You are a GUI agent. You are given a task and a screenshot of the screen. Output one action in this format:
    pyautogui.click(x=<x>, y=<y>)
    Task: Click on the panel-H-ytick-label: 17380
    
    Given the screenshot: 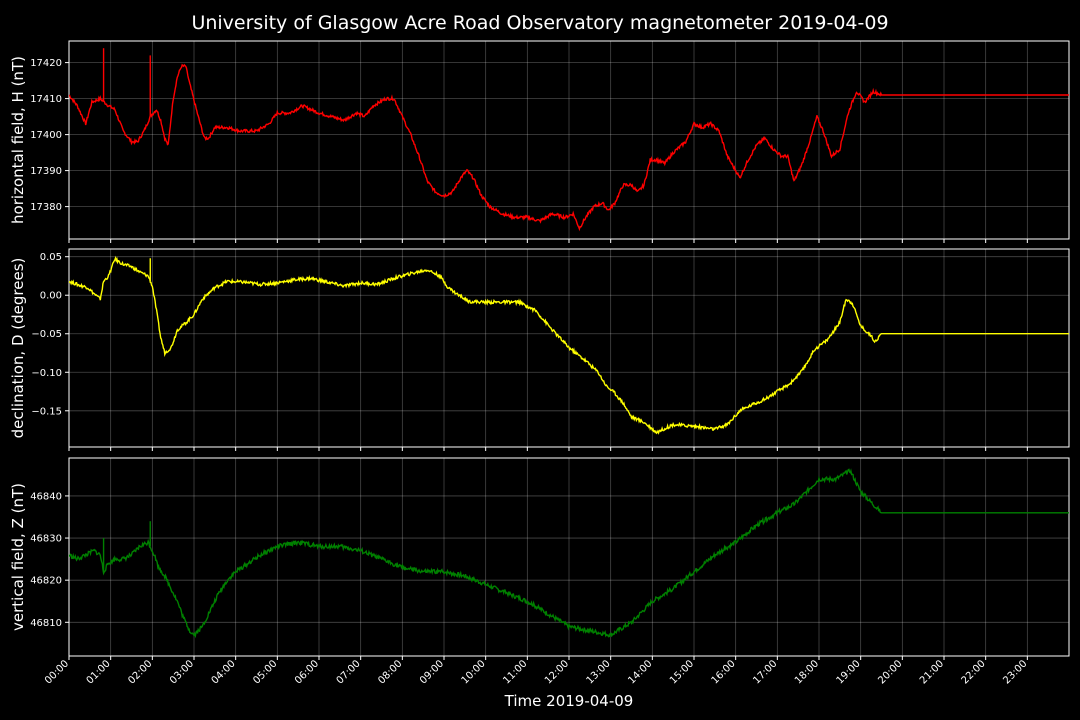 What is the action you would take?
    pyautogui.click(x=46, y=207)
    